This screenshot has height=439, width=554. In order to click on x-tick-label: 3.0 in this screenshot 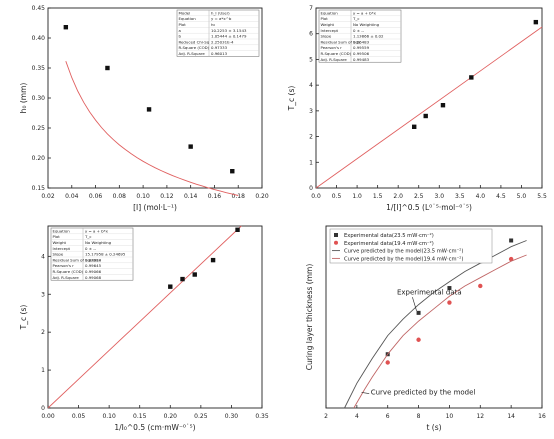, I will do `click(439, 196)`.